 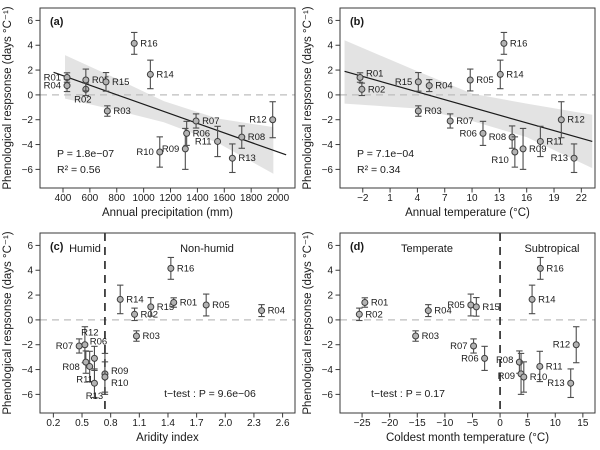 I want to click on point-label: R01, so click(x=379, y=303).